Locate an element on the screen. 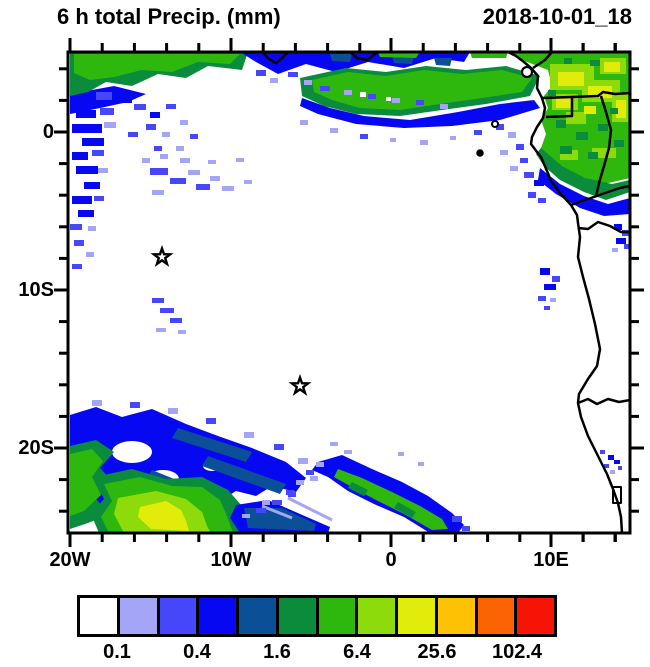  border-nigeria-cameroon is located at coordinates (542, 61).